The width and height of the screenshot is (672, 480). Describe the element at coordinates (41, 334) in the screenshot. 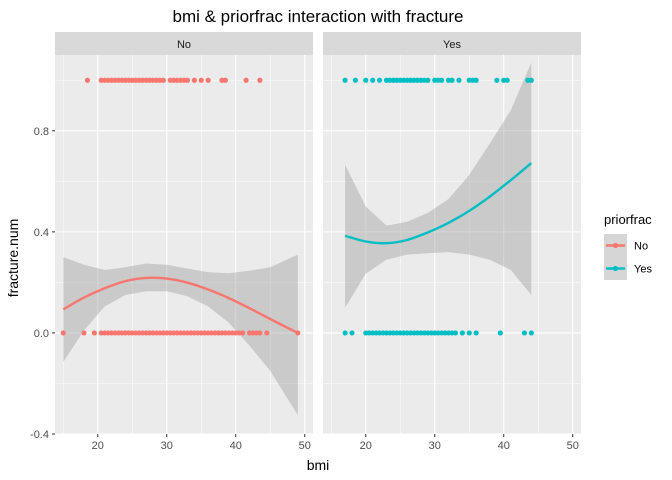

I see `y-tick-label: 0.0` at that location.